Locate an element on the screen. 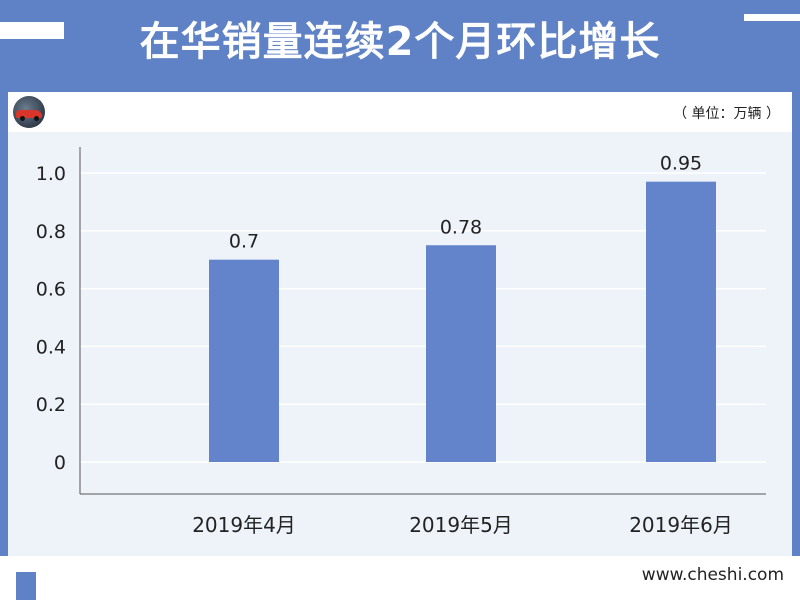 Image resolution: width=800 pixels, height=600 pixels. watermark: www.cheshi.com is located at coordinates (712, 575).